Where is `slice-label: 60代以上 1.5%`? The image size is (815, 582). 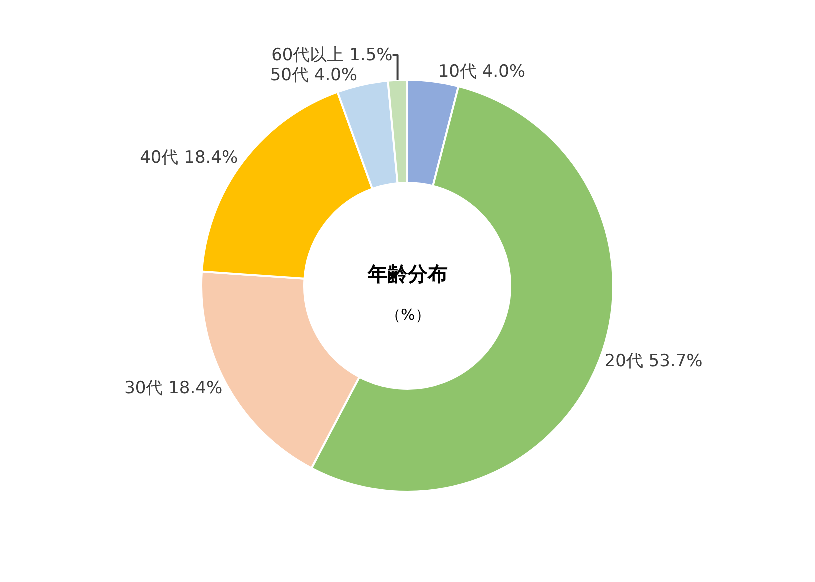 slice-label: 60代以上 1.5% is located at coordinates (332, 55).